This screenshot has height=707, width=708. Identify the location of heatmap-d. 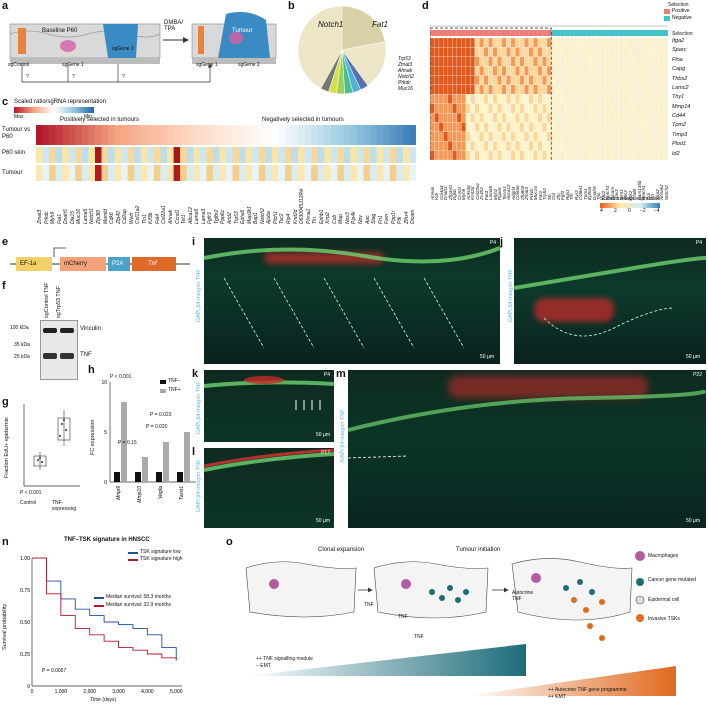
(549, 92).